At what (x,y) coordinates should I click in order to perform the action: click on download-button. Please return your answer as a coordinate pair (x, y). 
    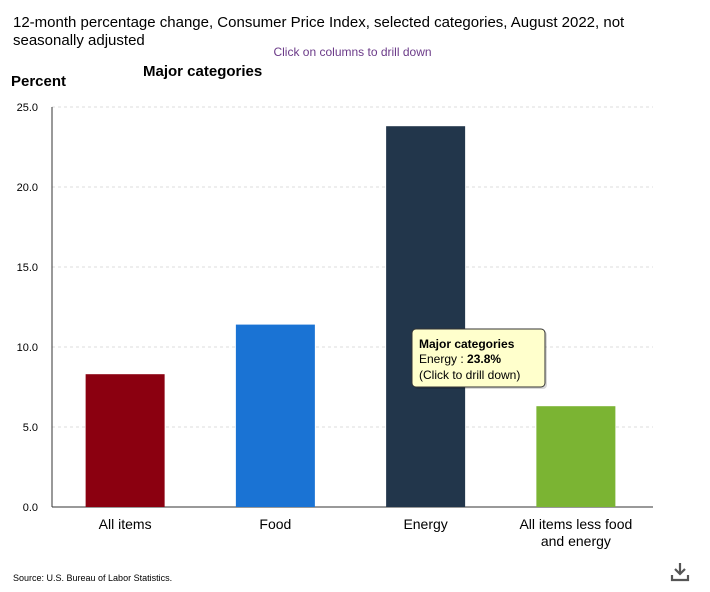
    Looking at the image, I should click on (680, 572).